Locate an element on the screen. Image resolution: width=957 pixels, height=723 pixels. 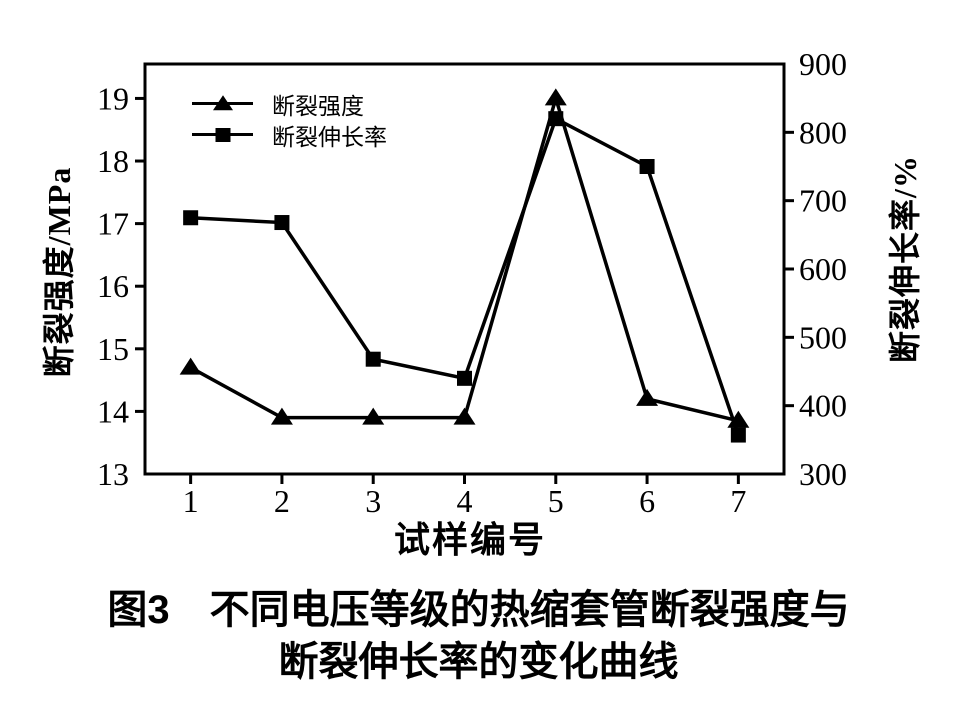
legend-entry-elongation: 断裂伸长率 is located at coordinates (289, 134).